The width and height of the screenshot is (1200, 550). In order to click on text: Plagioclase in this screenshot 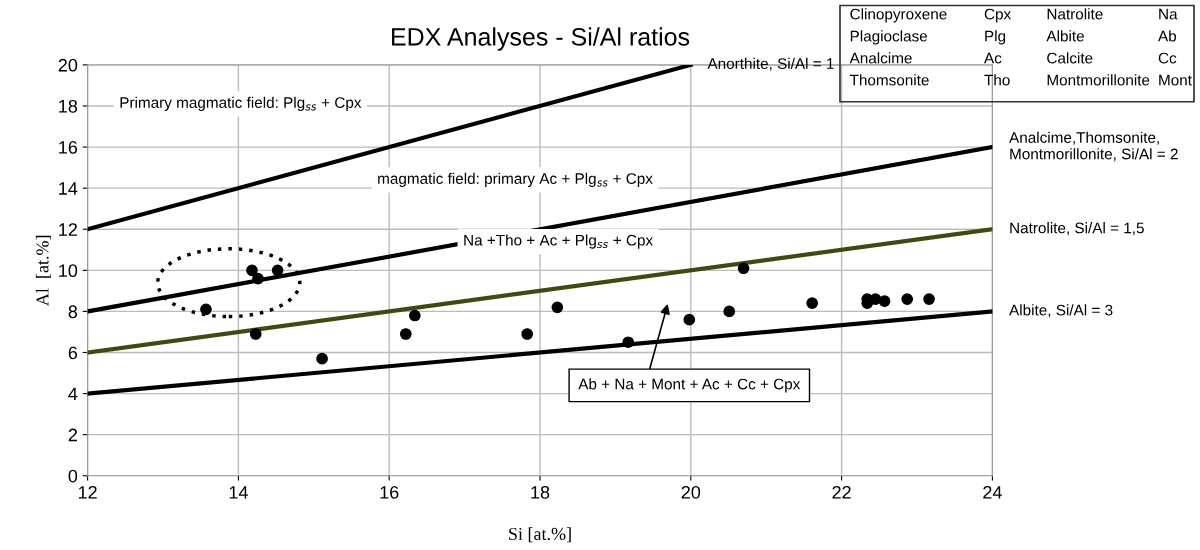, I will do `click(889, 37)`.